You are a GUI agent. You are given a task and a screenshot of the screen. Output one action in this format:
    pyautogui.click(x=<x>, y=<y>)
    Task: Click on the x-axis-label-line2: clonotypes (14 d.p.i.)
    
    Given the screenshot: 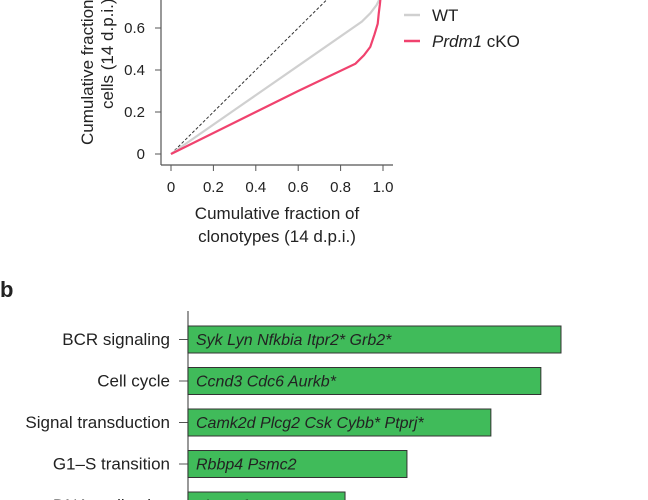 What is the action you would take?
    pyautogui.click(x=277, y=236)
    